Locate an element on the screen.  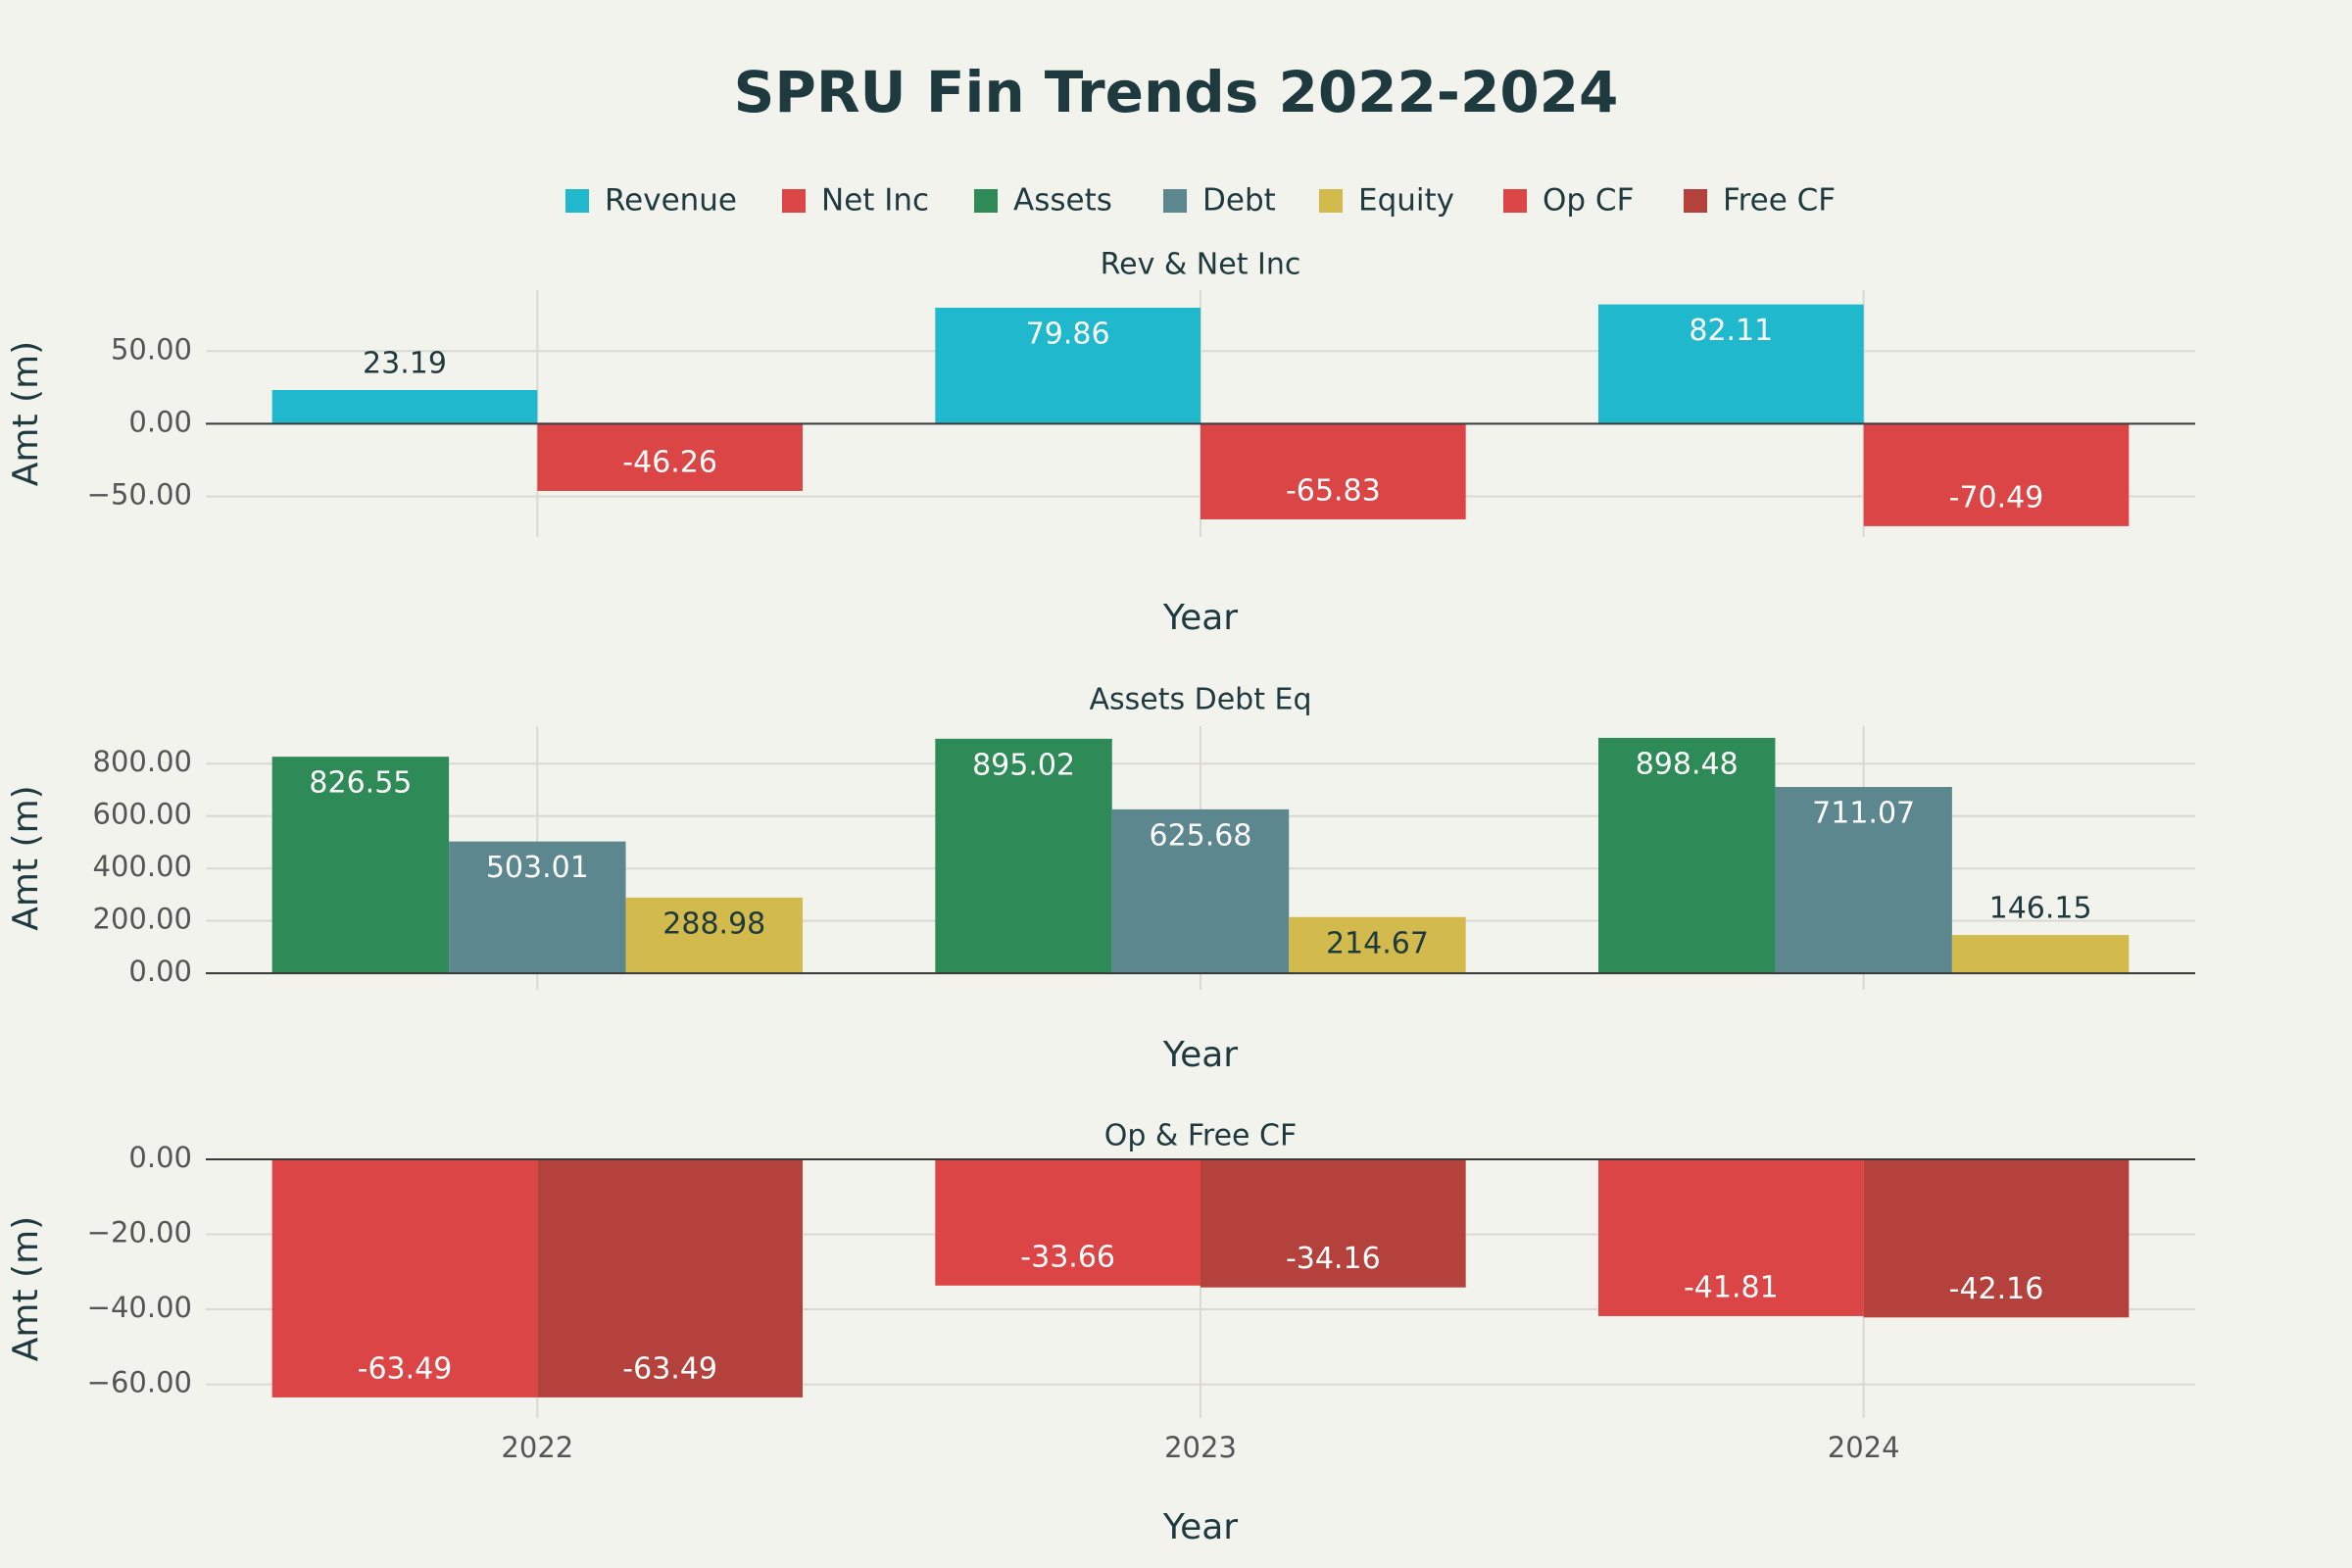
y-tick-label tick: −20.00 is located at coordinates (139, 1233).